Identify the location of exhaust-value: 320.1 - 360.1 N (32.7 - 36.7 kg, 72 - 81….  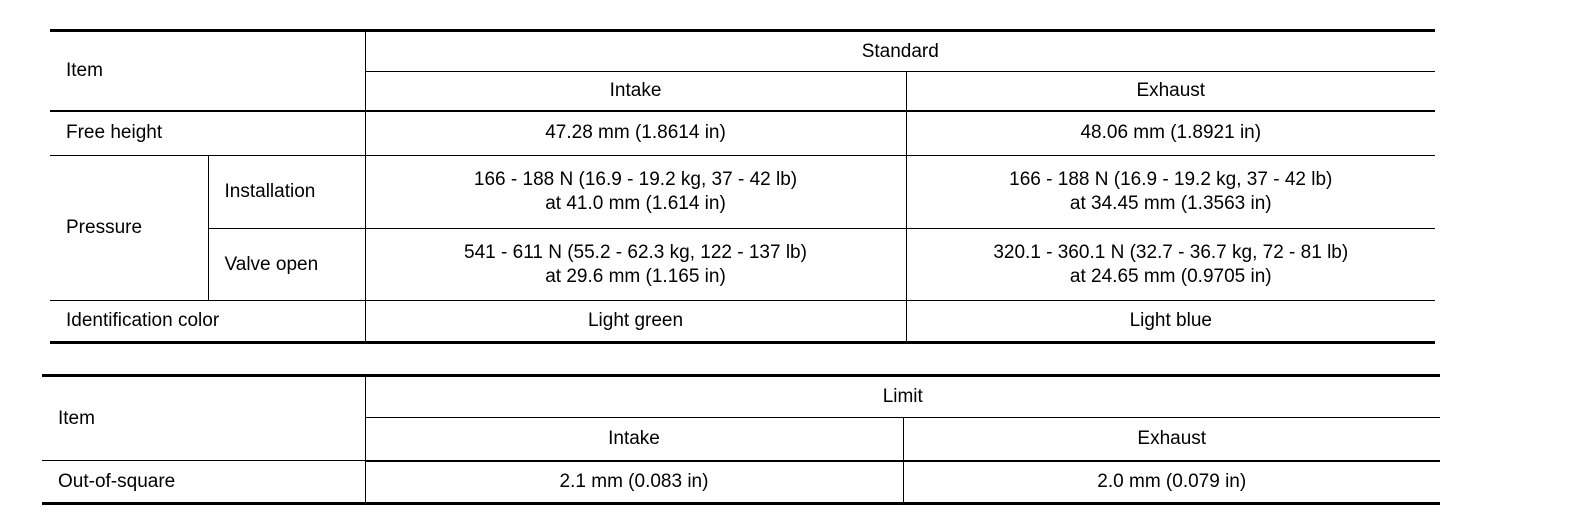
(1170, 264).